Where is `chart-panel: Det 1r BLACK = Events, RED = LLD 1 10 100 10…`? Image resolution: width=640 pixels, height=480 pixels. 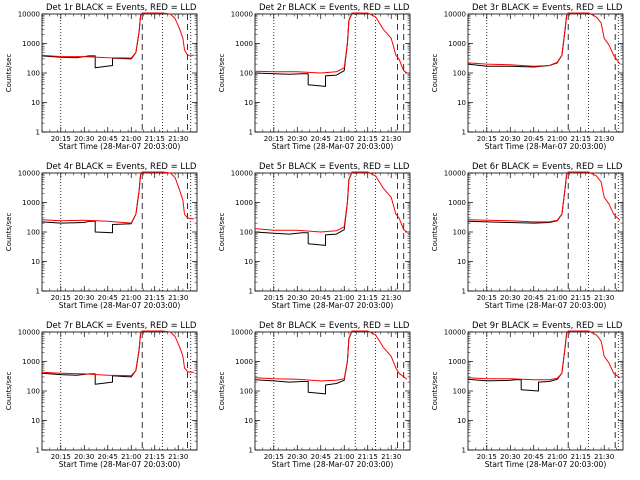
chart-panel: Det 1r BLACK = Events, RED = LLD 1 10 100 10… is located at coordinates (101, 77).